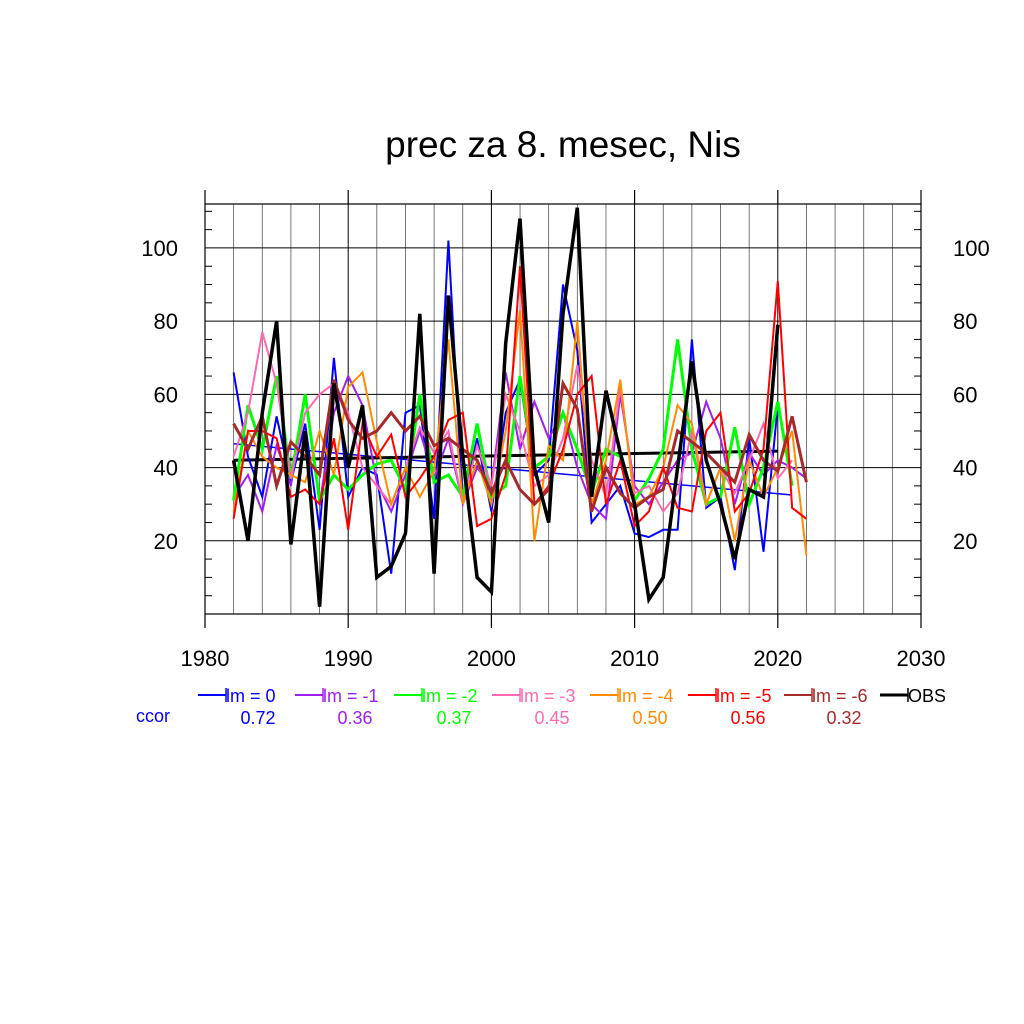 The width and height of the screenshot is (1024, 1024). I want to click on ccor-value: 0.45, so click(551, 718).